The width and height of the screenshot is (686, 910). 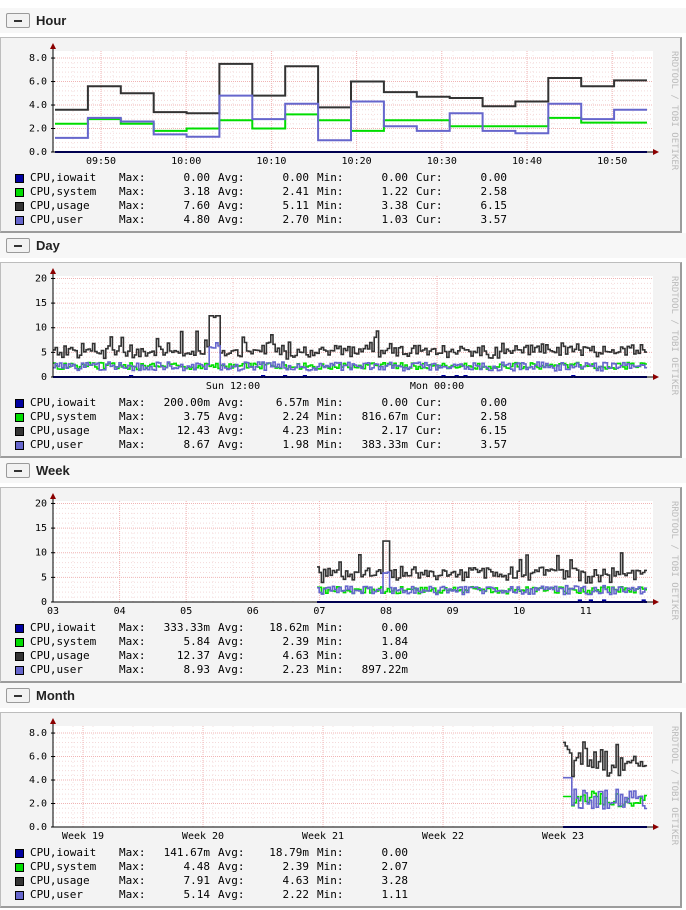 I want to click on x-tick-label: 05, so click(x=186, y=611).